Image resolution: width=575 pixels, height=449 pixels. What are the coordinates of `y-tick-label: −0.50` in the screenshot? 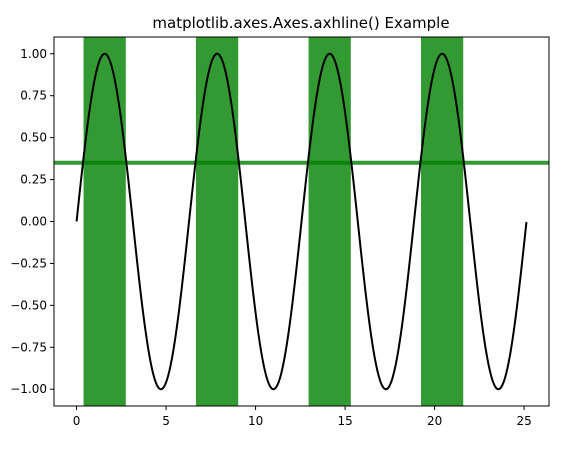 It's located at (28, 305).